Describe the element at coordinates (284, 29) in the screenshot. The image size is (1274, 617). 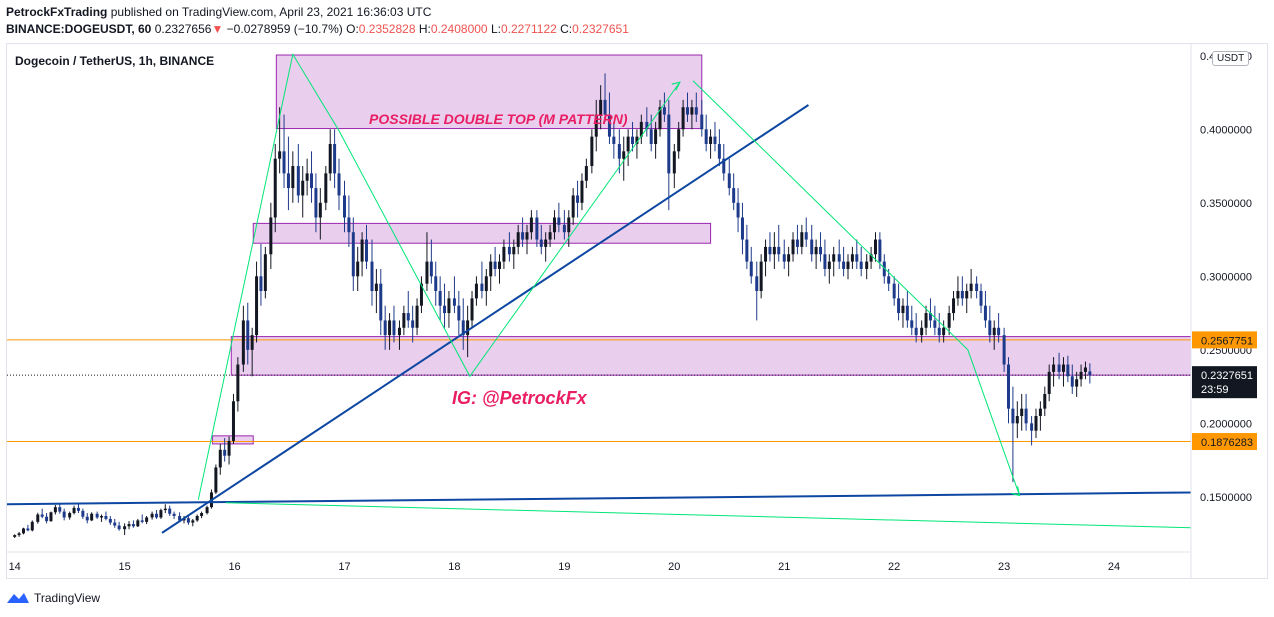
I see `change-text: −0.0278959 (−10.7%)` at that location.